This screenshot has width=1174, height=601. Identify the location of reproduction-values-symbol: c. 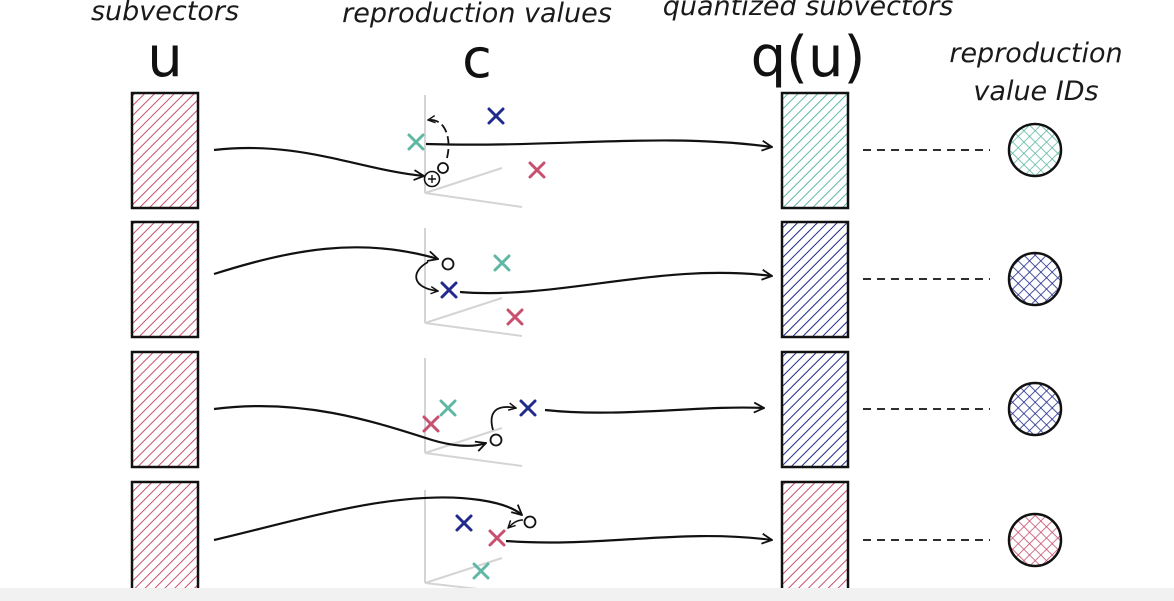
(477, 58).